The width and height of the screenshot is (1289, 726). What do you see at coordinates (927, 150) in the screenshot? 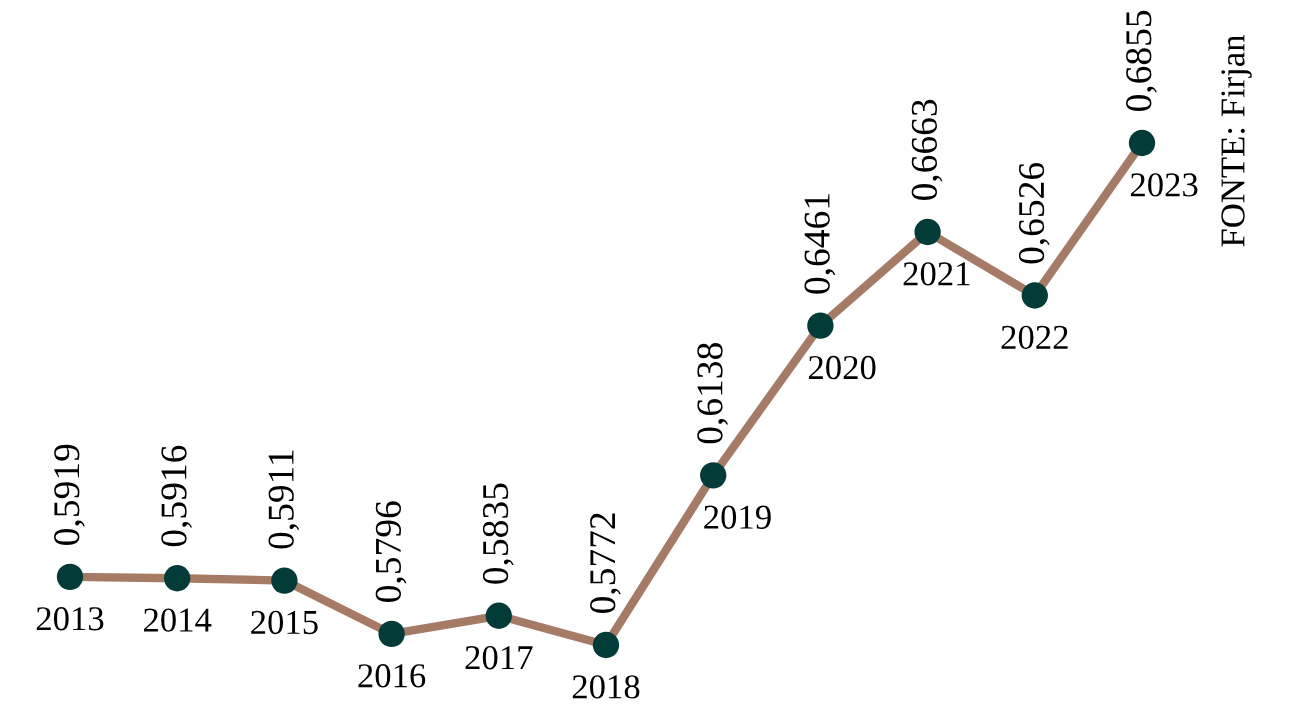
I see `data-label: 0,6663` at bounding box center [927, 150].